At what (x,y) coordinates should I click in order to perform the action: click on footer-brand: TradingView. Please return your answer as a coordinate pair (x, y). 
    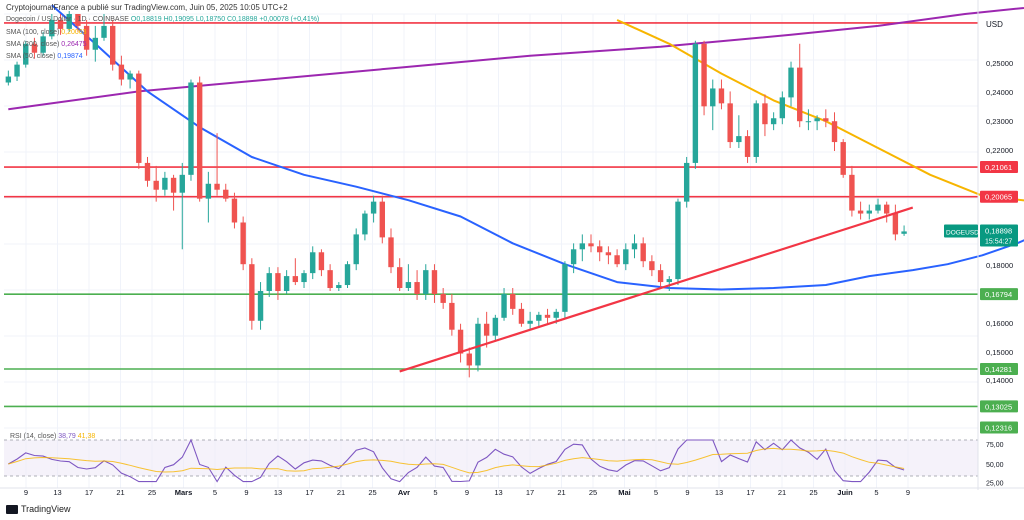
    Looking at the image, I should click on (38, 509).